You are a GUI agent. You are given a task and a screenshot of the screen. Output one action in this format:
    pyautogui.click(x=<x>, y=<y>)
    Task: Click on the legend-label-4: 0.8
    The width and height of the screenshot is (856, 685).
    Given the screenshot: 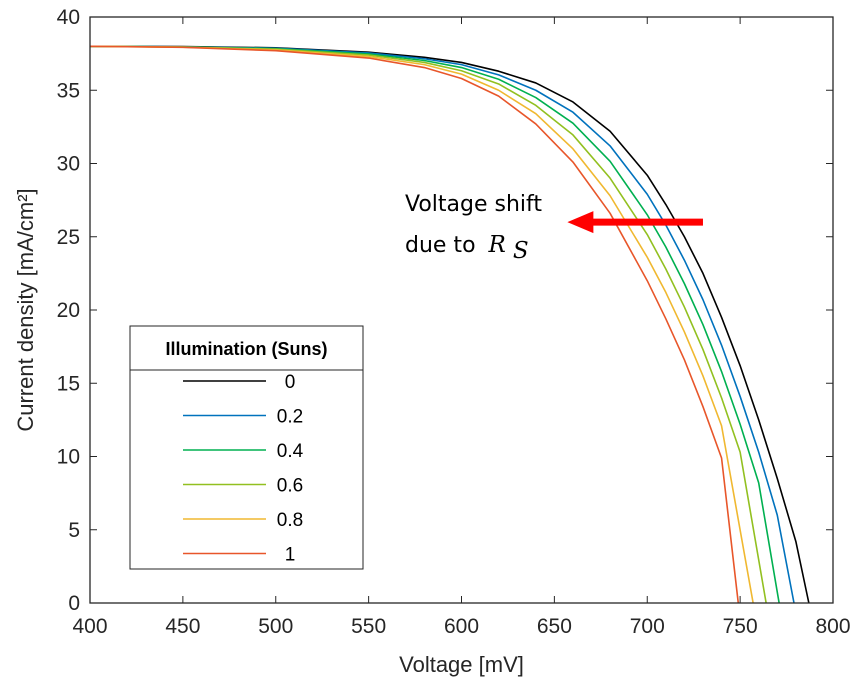 What is the action you would take?
    pyautogui.click(x=290, y=520)
    